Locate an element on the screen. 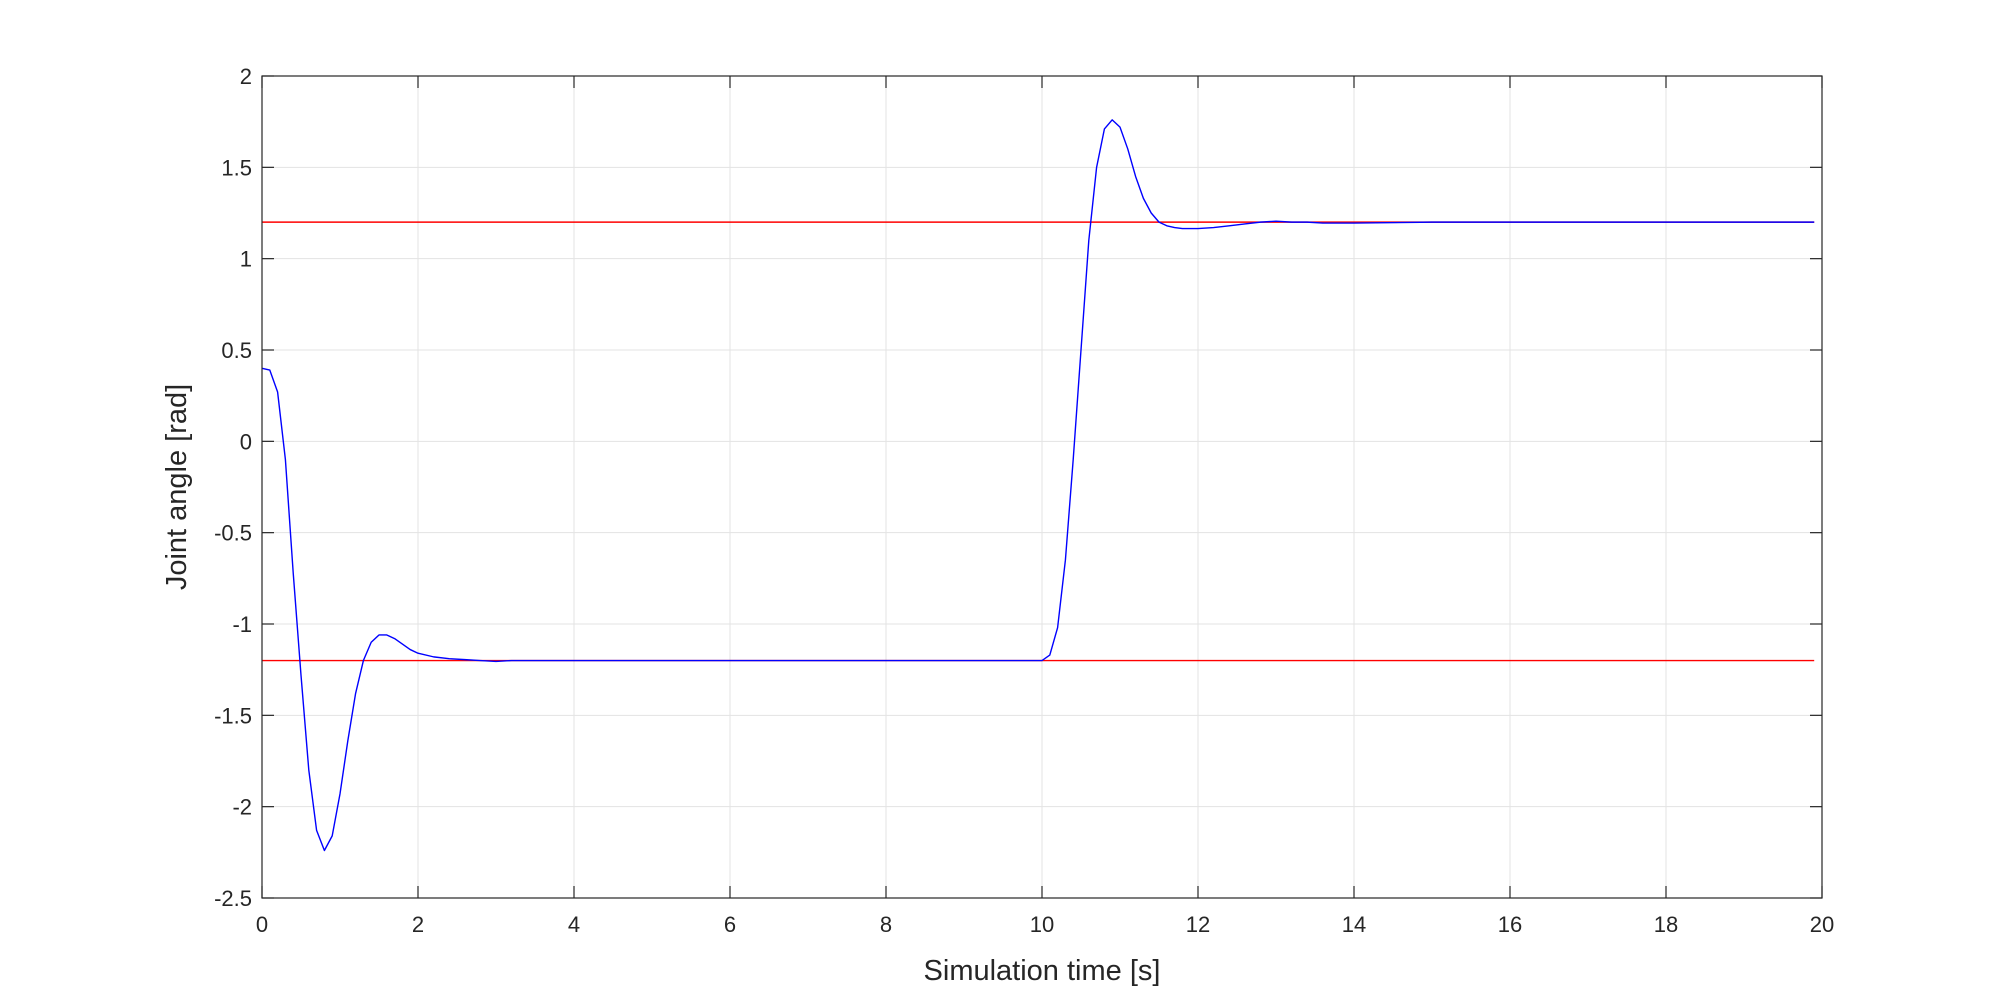 The width and height of the screenshot is (2000, 1003). x-tick-label: 10 is located at coordinates (1042, 924).